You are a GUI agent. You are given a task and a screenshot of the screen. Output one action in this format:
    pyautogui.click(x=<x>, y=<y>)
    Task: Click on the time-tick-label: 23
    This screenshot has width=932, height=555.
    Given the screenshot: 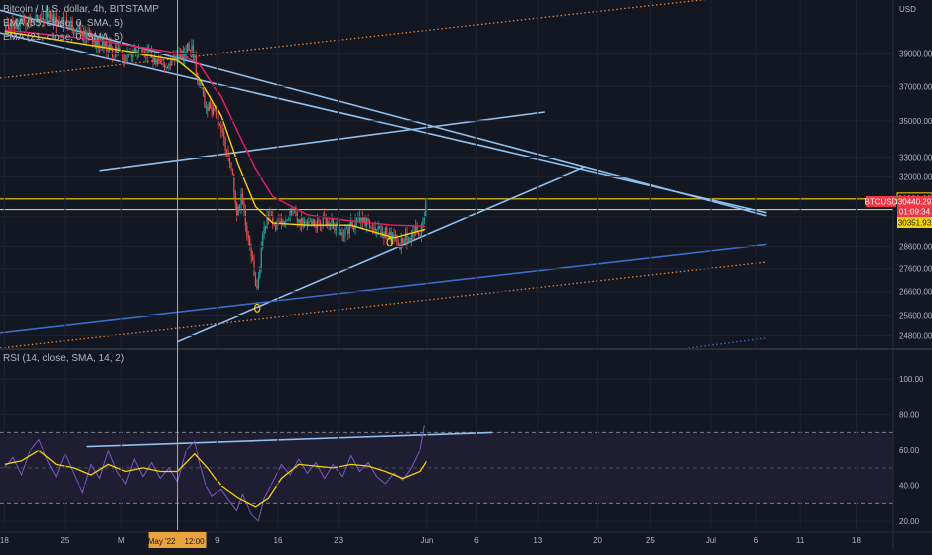 What is the action you would take?
    pyautogui.click(x=338, y=540)
    